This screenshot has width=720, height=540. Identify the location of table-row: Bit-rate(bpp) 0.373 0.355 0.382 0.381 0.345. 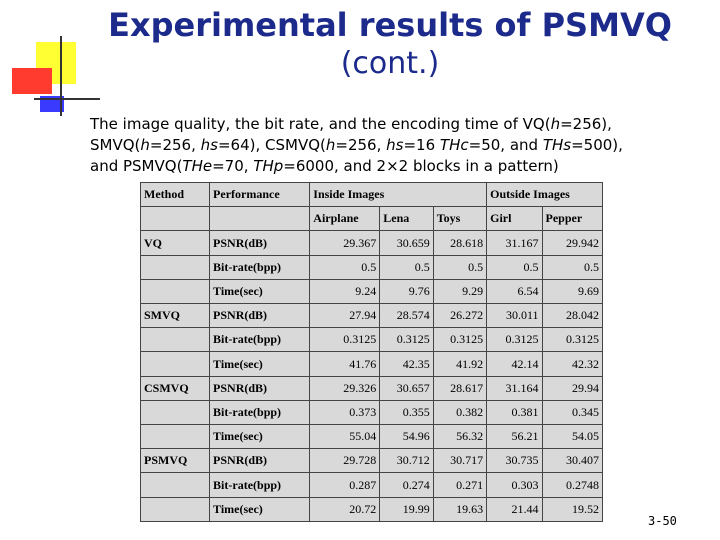
(371, 412).